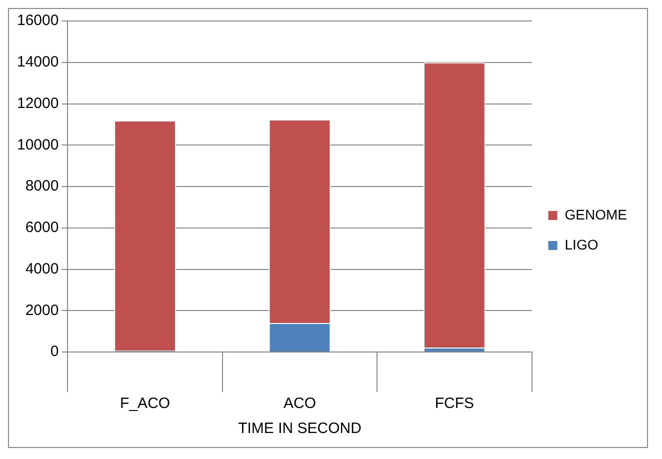  I want to click on y-tick-label: 8000, so click(42, 186).